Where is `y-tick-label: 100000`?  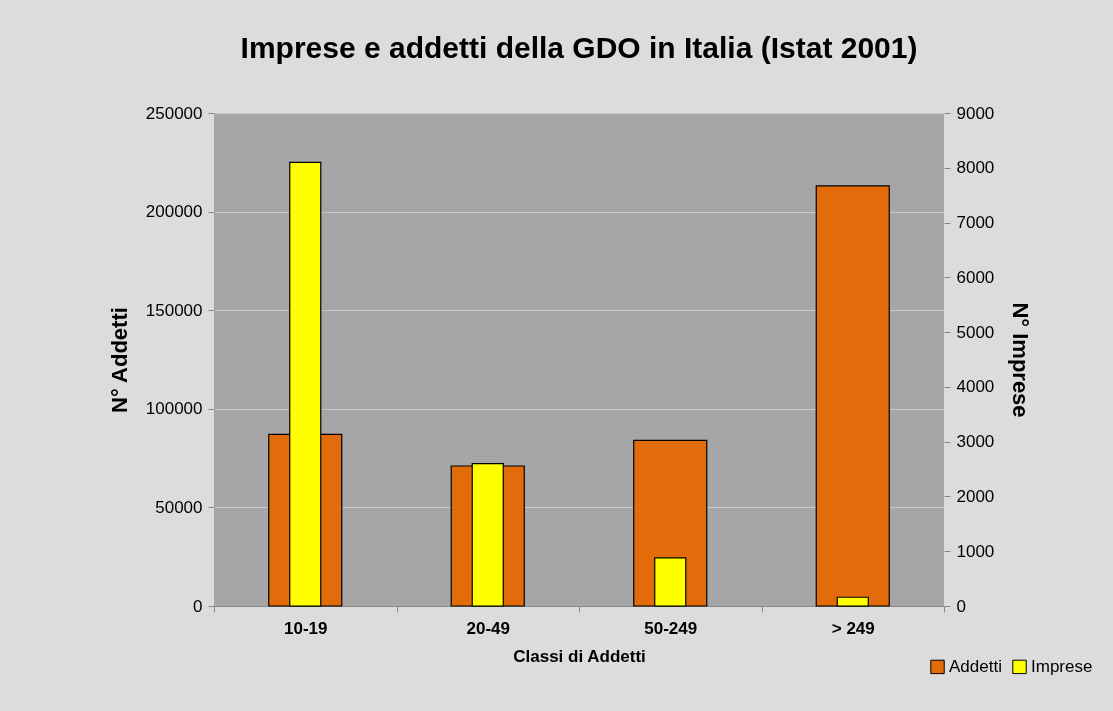
y-tick-label: 100000 is located at coordinates (174, 409).